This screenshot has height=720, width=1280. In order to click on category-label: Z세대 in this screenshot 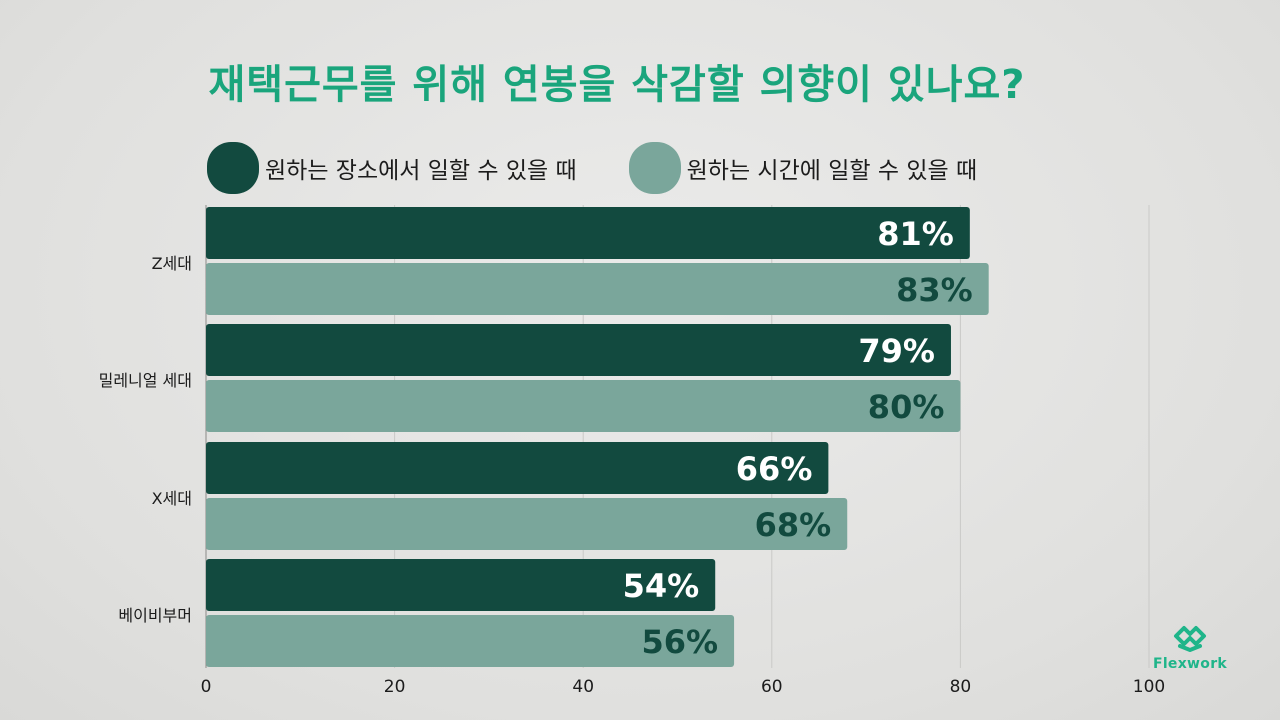, I will do `click(172, 263)`.